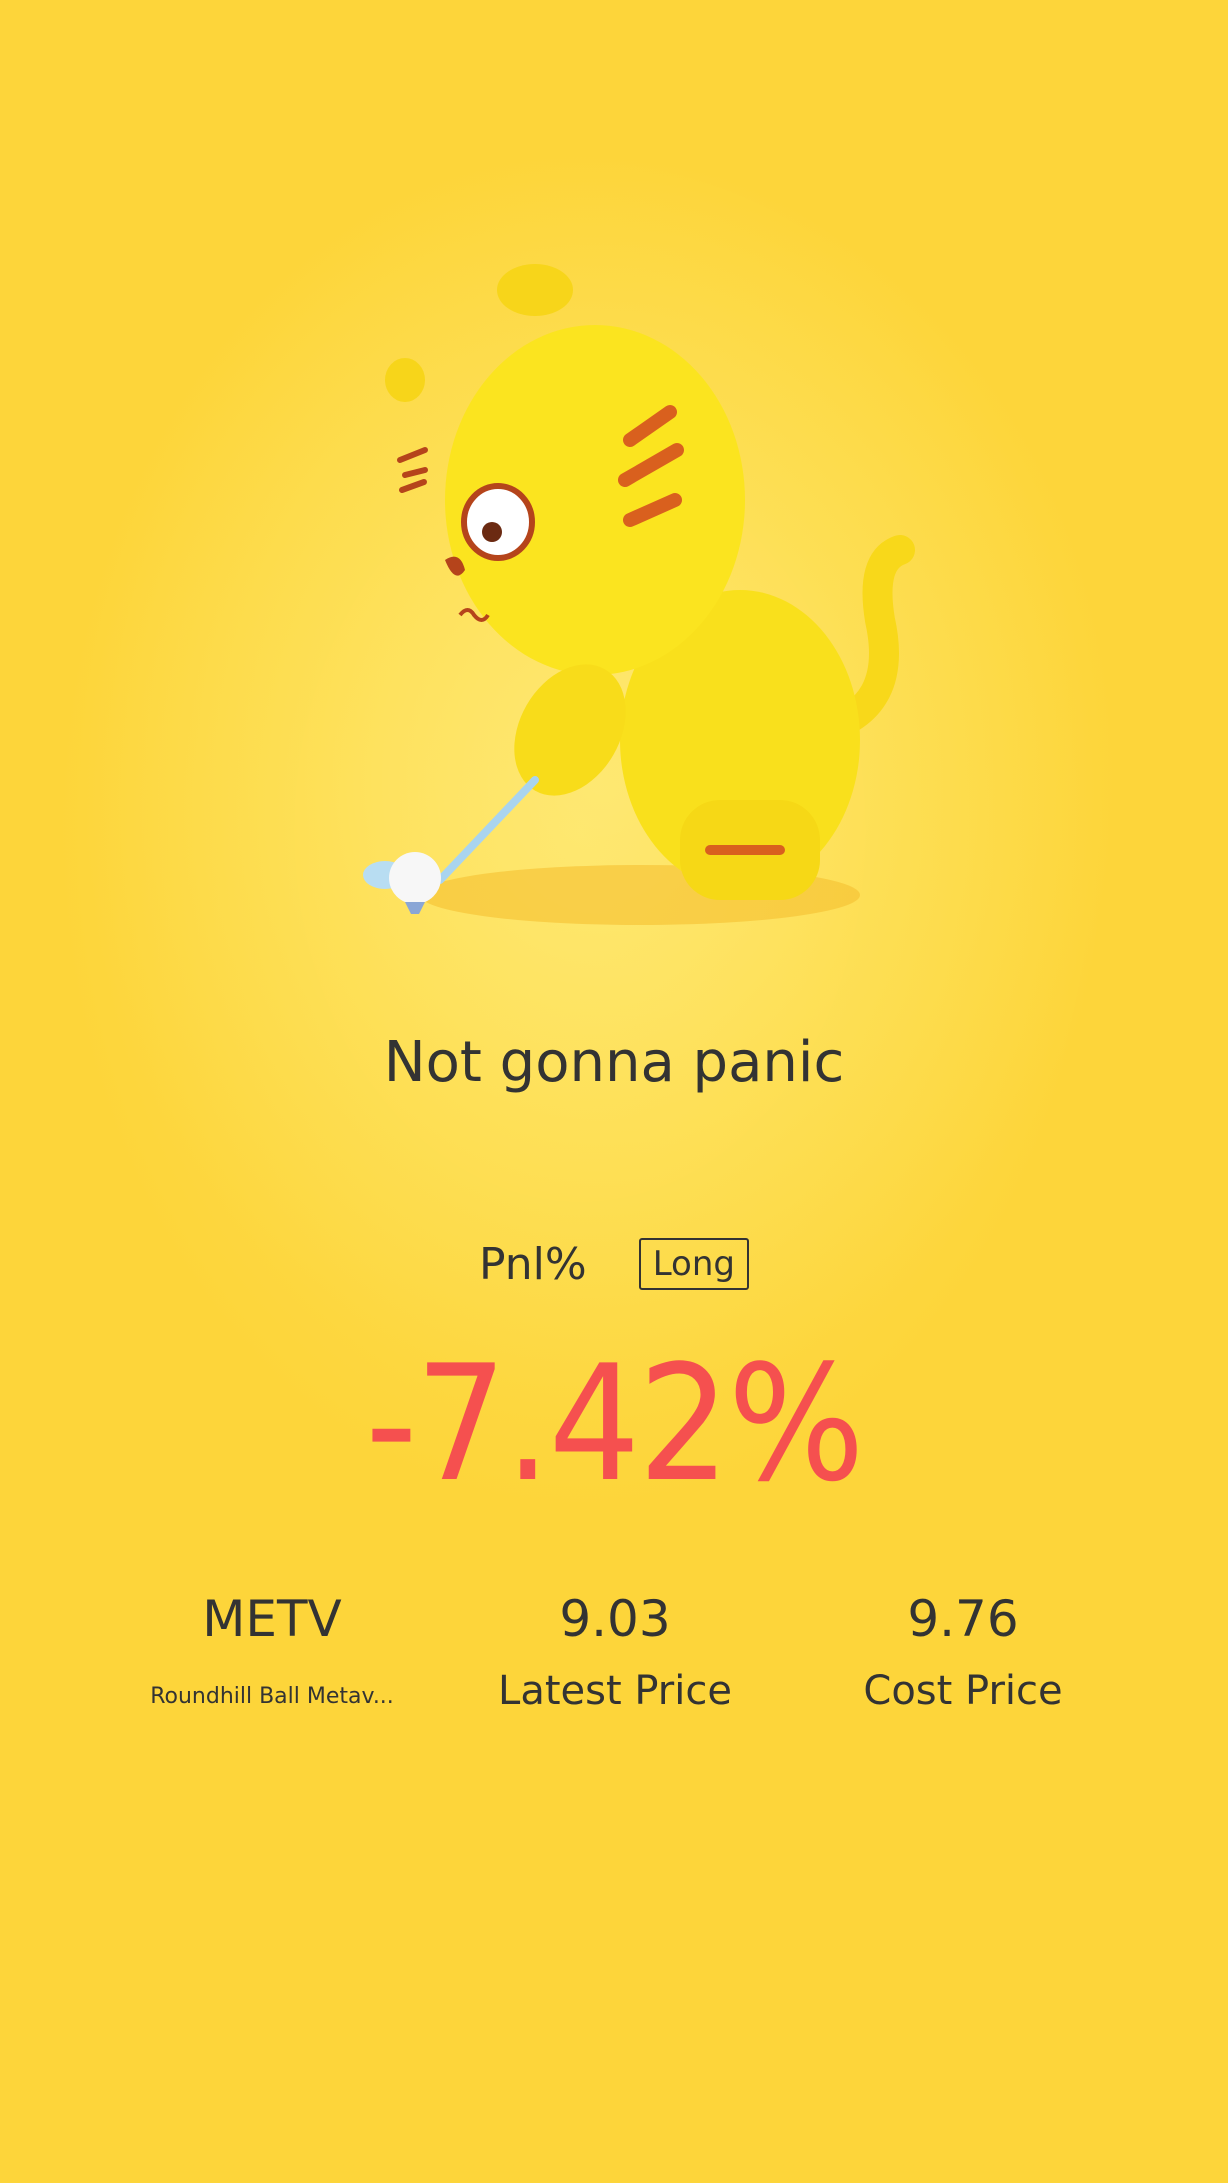 This screenshot has width=1228, height=2183. What do you see at coordinates (693, 1264) in the screenshot?
I see `position-direction-badge: Long` at bounding box center [693, 1264].